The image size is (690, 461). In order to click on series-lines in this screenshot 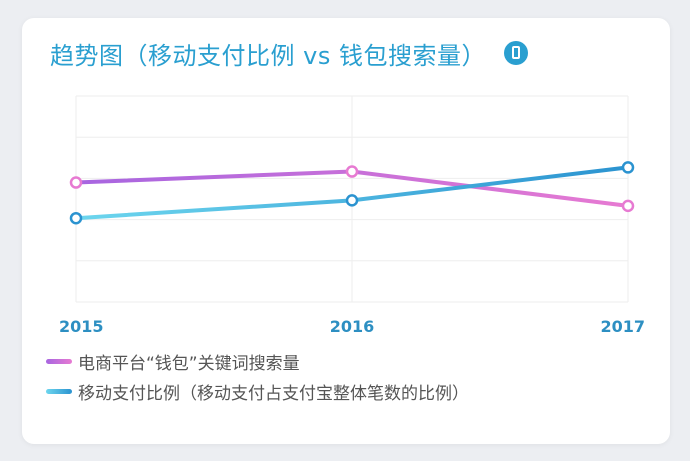, I will do `click(352, 193)`.